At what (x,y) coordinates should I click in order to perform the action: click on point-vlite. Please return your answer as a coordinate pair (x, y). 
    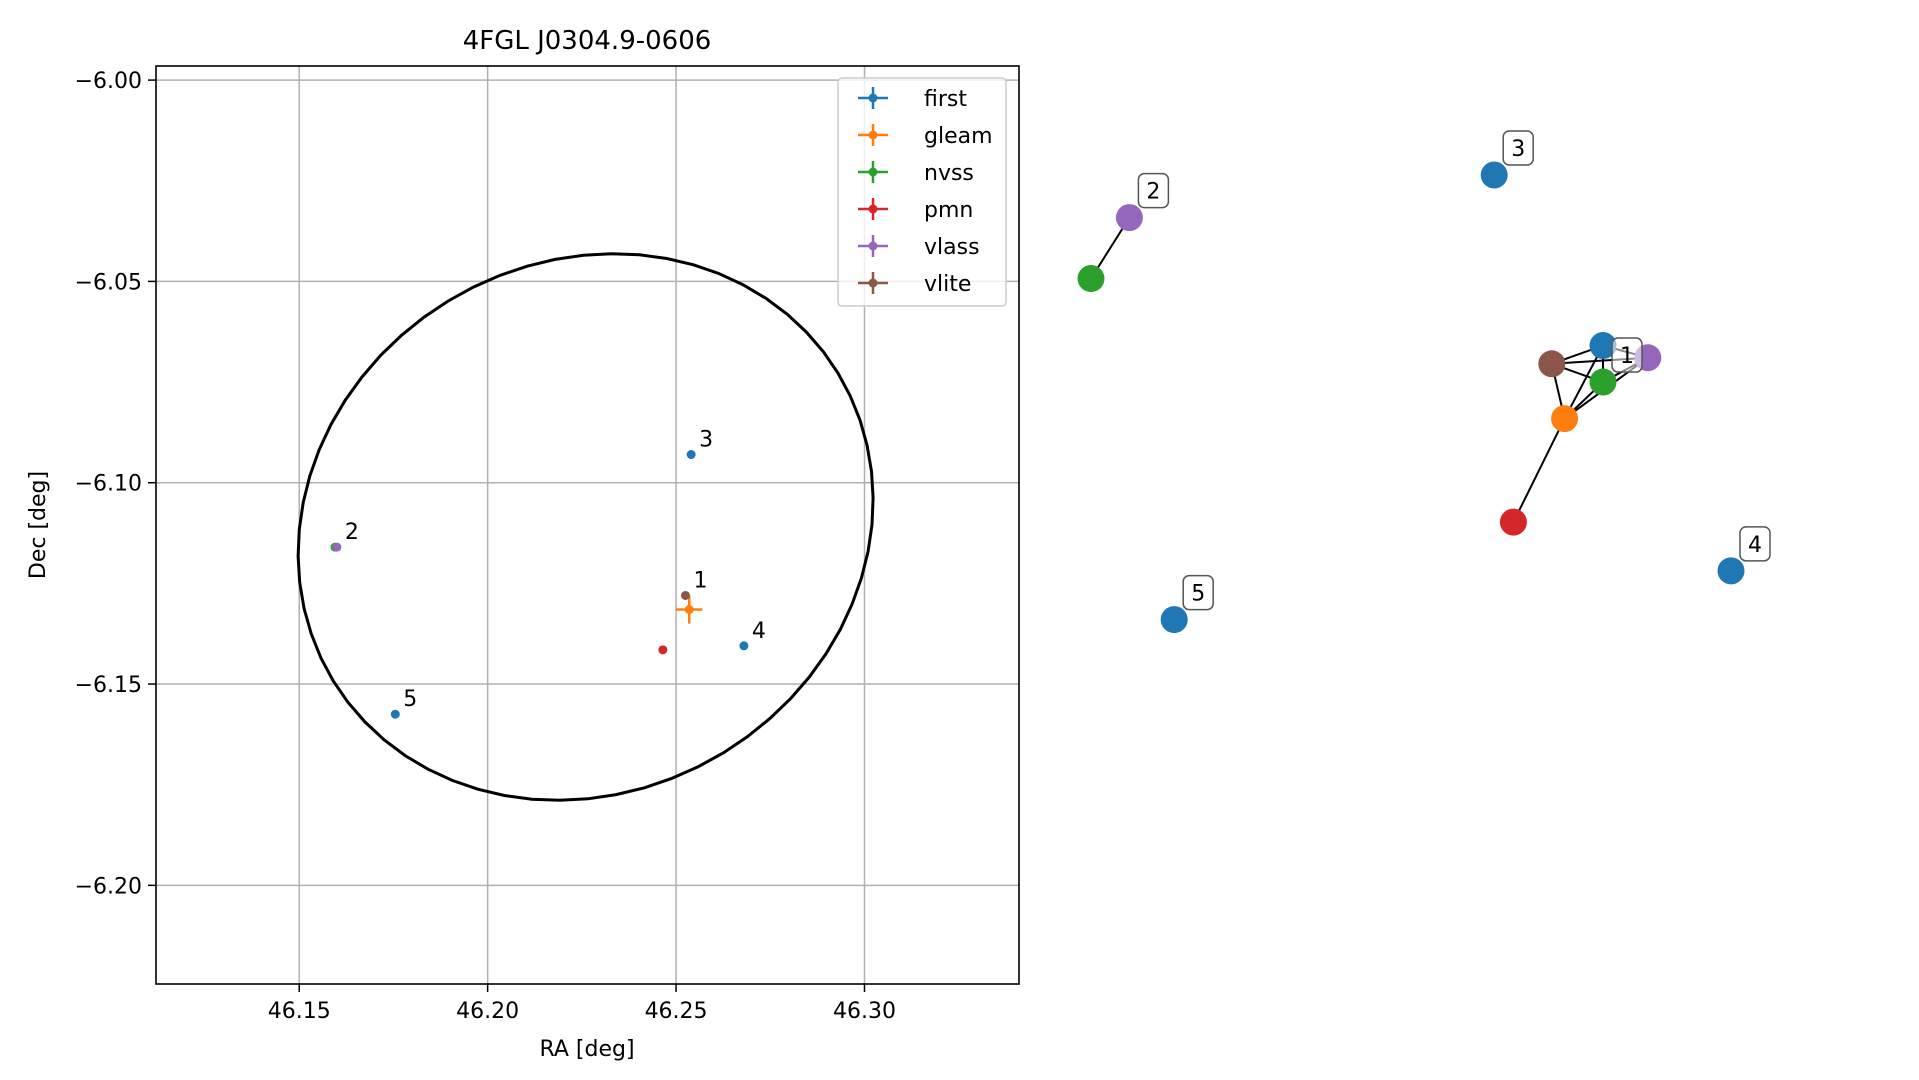
    Looking at the image, I should click on (685, 595).